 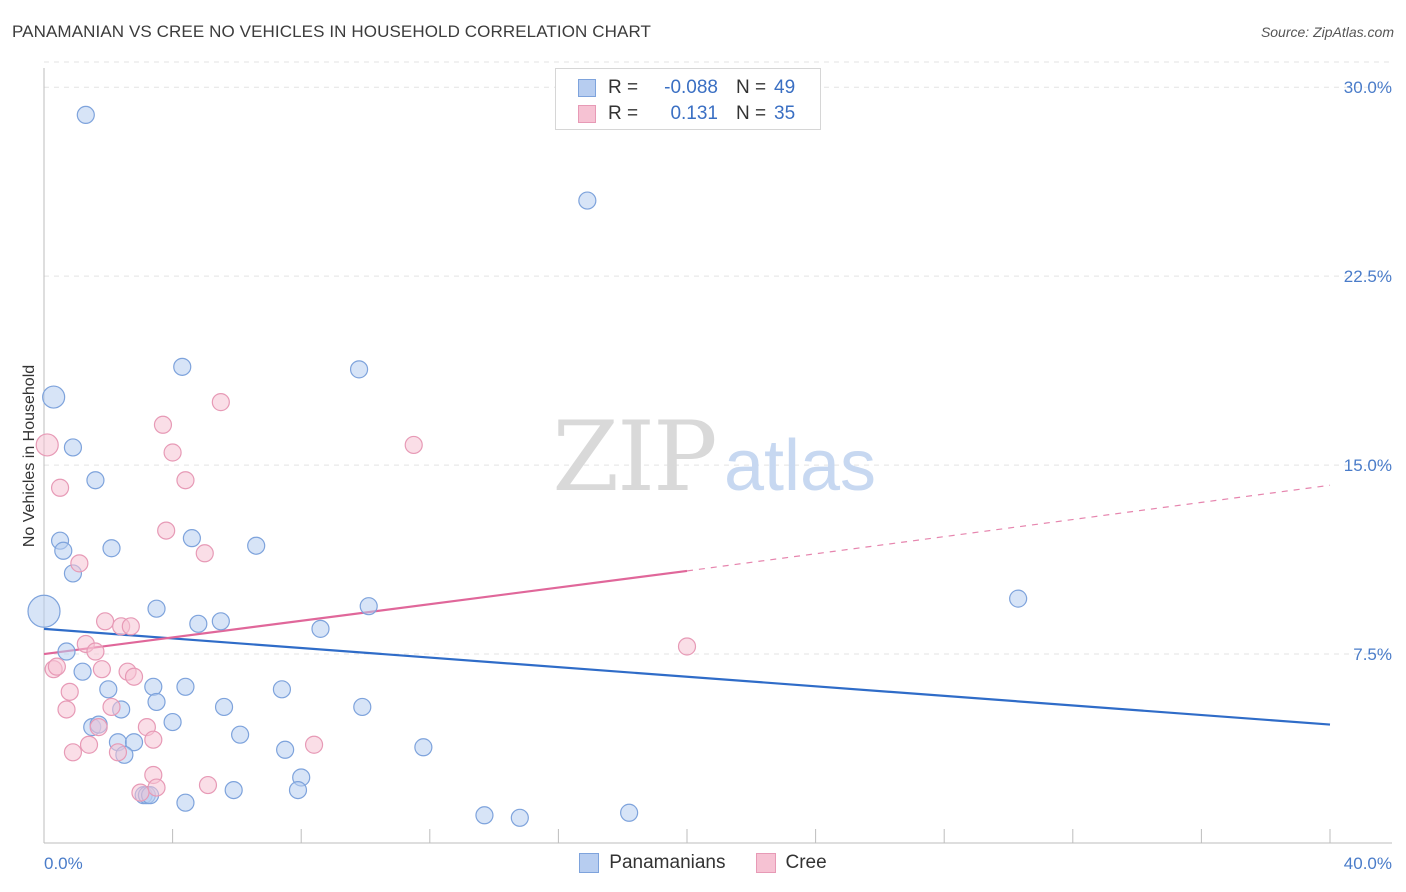 I want to click on legend-label: Panamanians, so click(x=667, y=862).